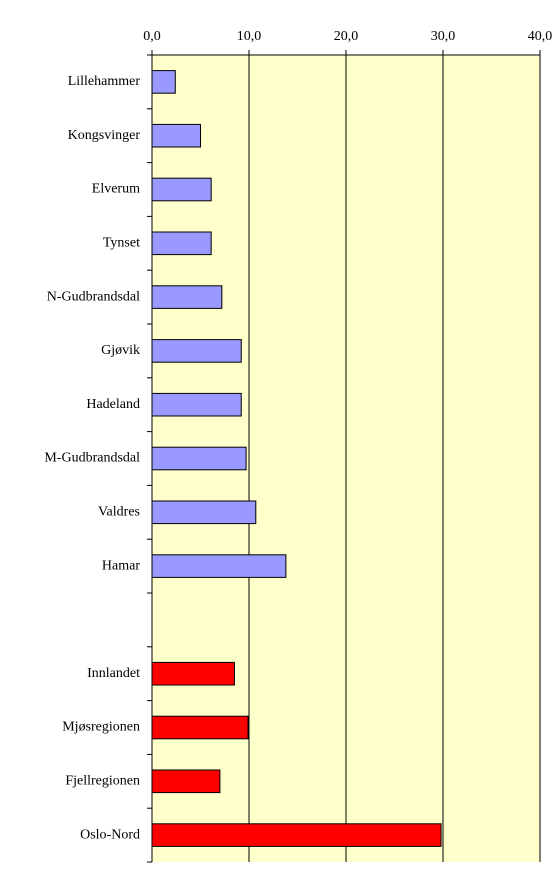  I want to click on x-tick-label: 10,0, so click(249, 36).